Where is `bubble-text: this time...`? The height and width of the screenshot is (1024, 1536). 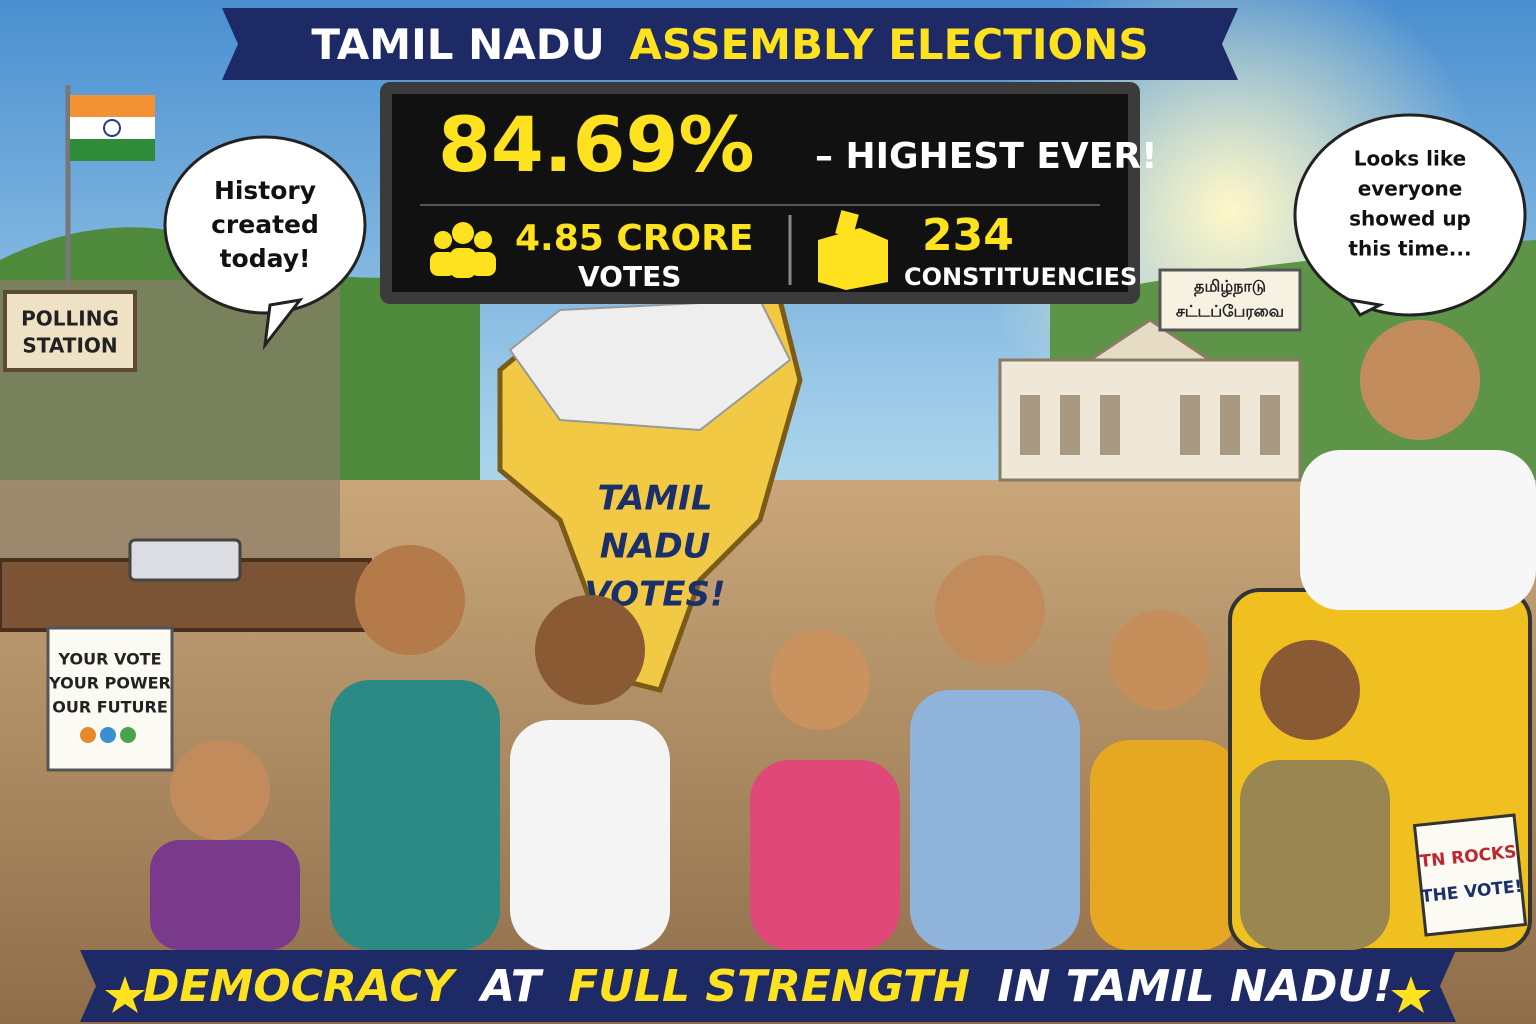 bubble-text: this time... is located at coordinates (1409, 249).